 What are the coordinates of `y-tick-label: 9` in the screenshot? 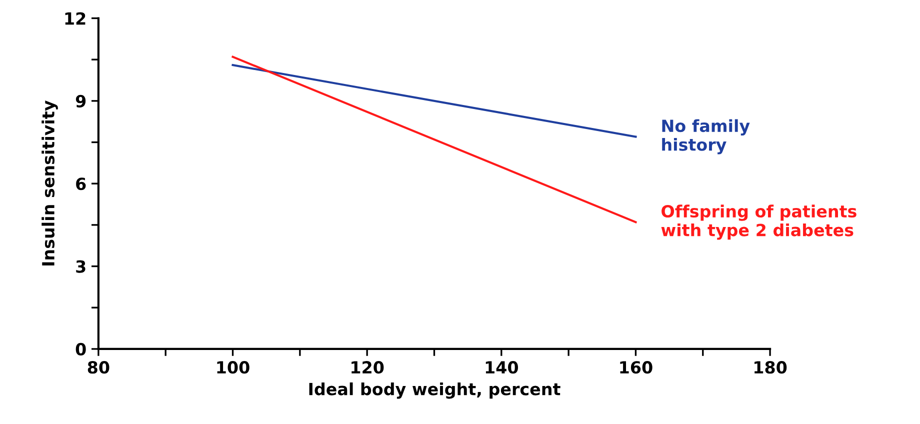 It's located at (81, 101).